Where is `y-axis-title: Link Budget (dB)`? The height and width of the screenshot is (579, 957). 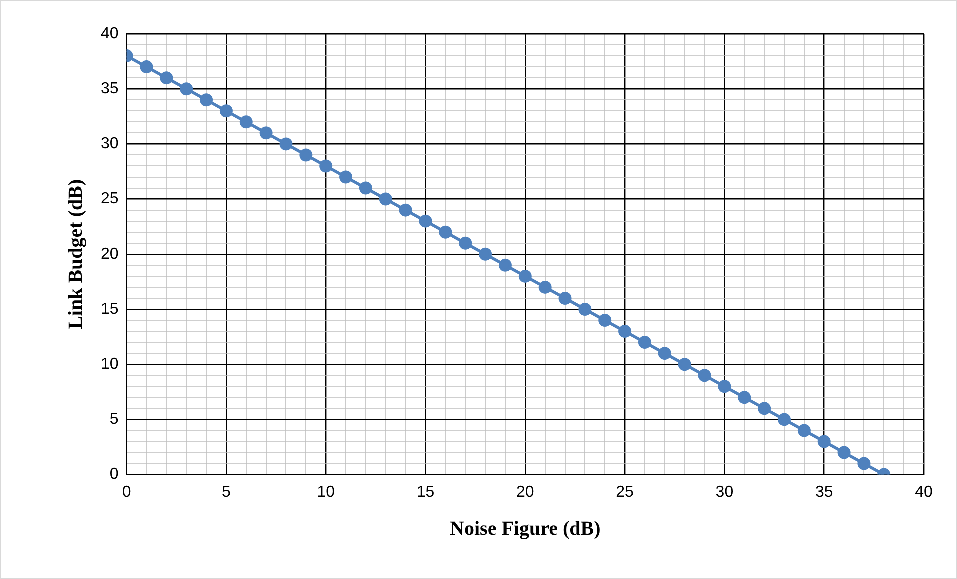 y-axis-title: Link Budget (dB) is located at coordinates (76, 254).